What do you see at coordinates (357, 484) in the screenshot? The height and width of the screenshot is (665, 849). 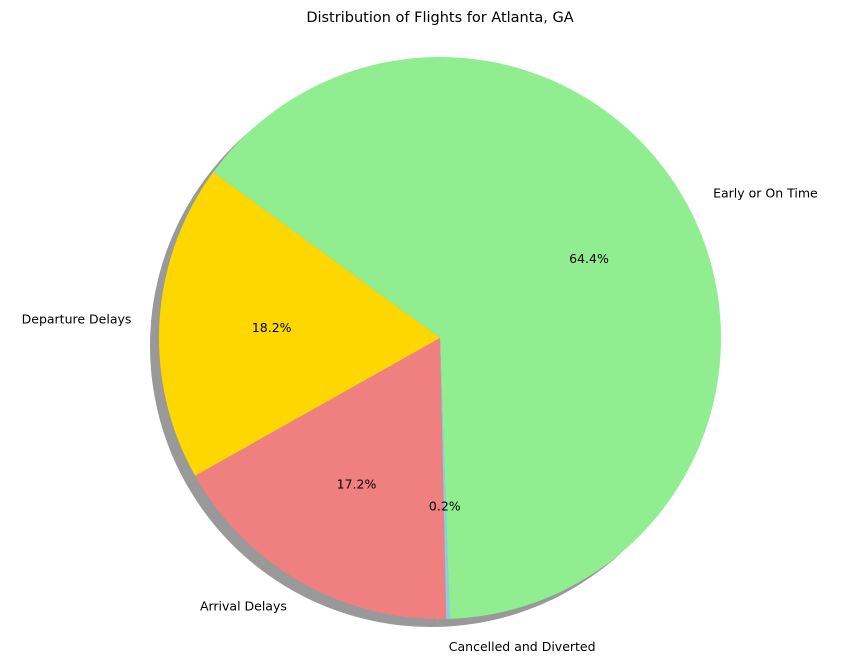 I see `pct-arrival-delays: 17.2%` at bounding box center [357, 484].